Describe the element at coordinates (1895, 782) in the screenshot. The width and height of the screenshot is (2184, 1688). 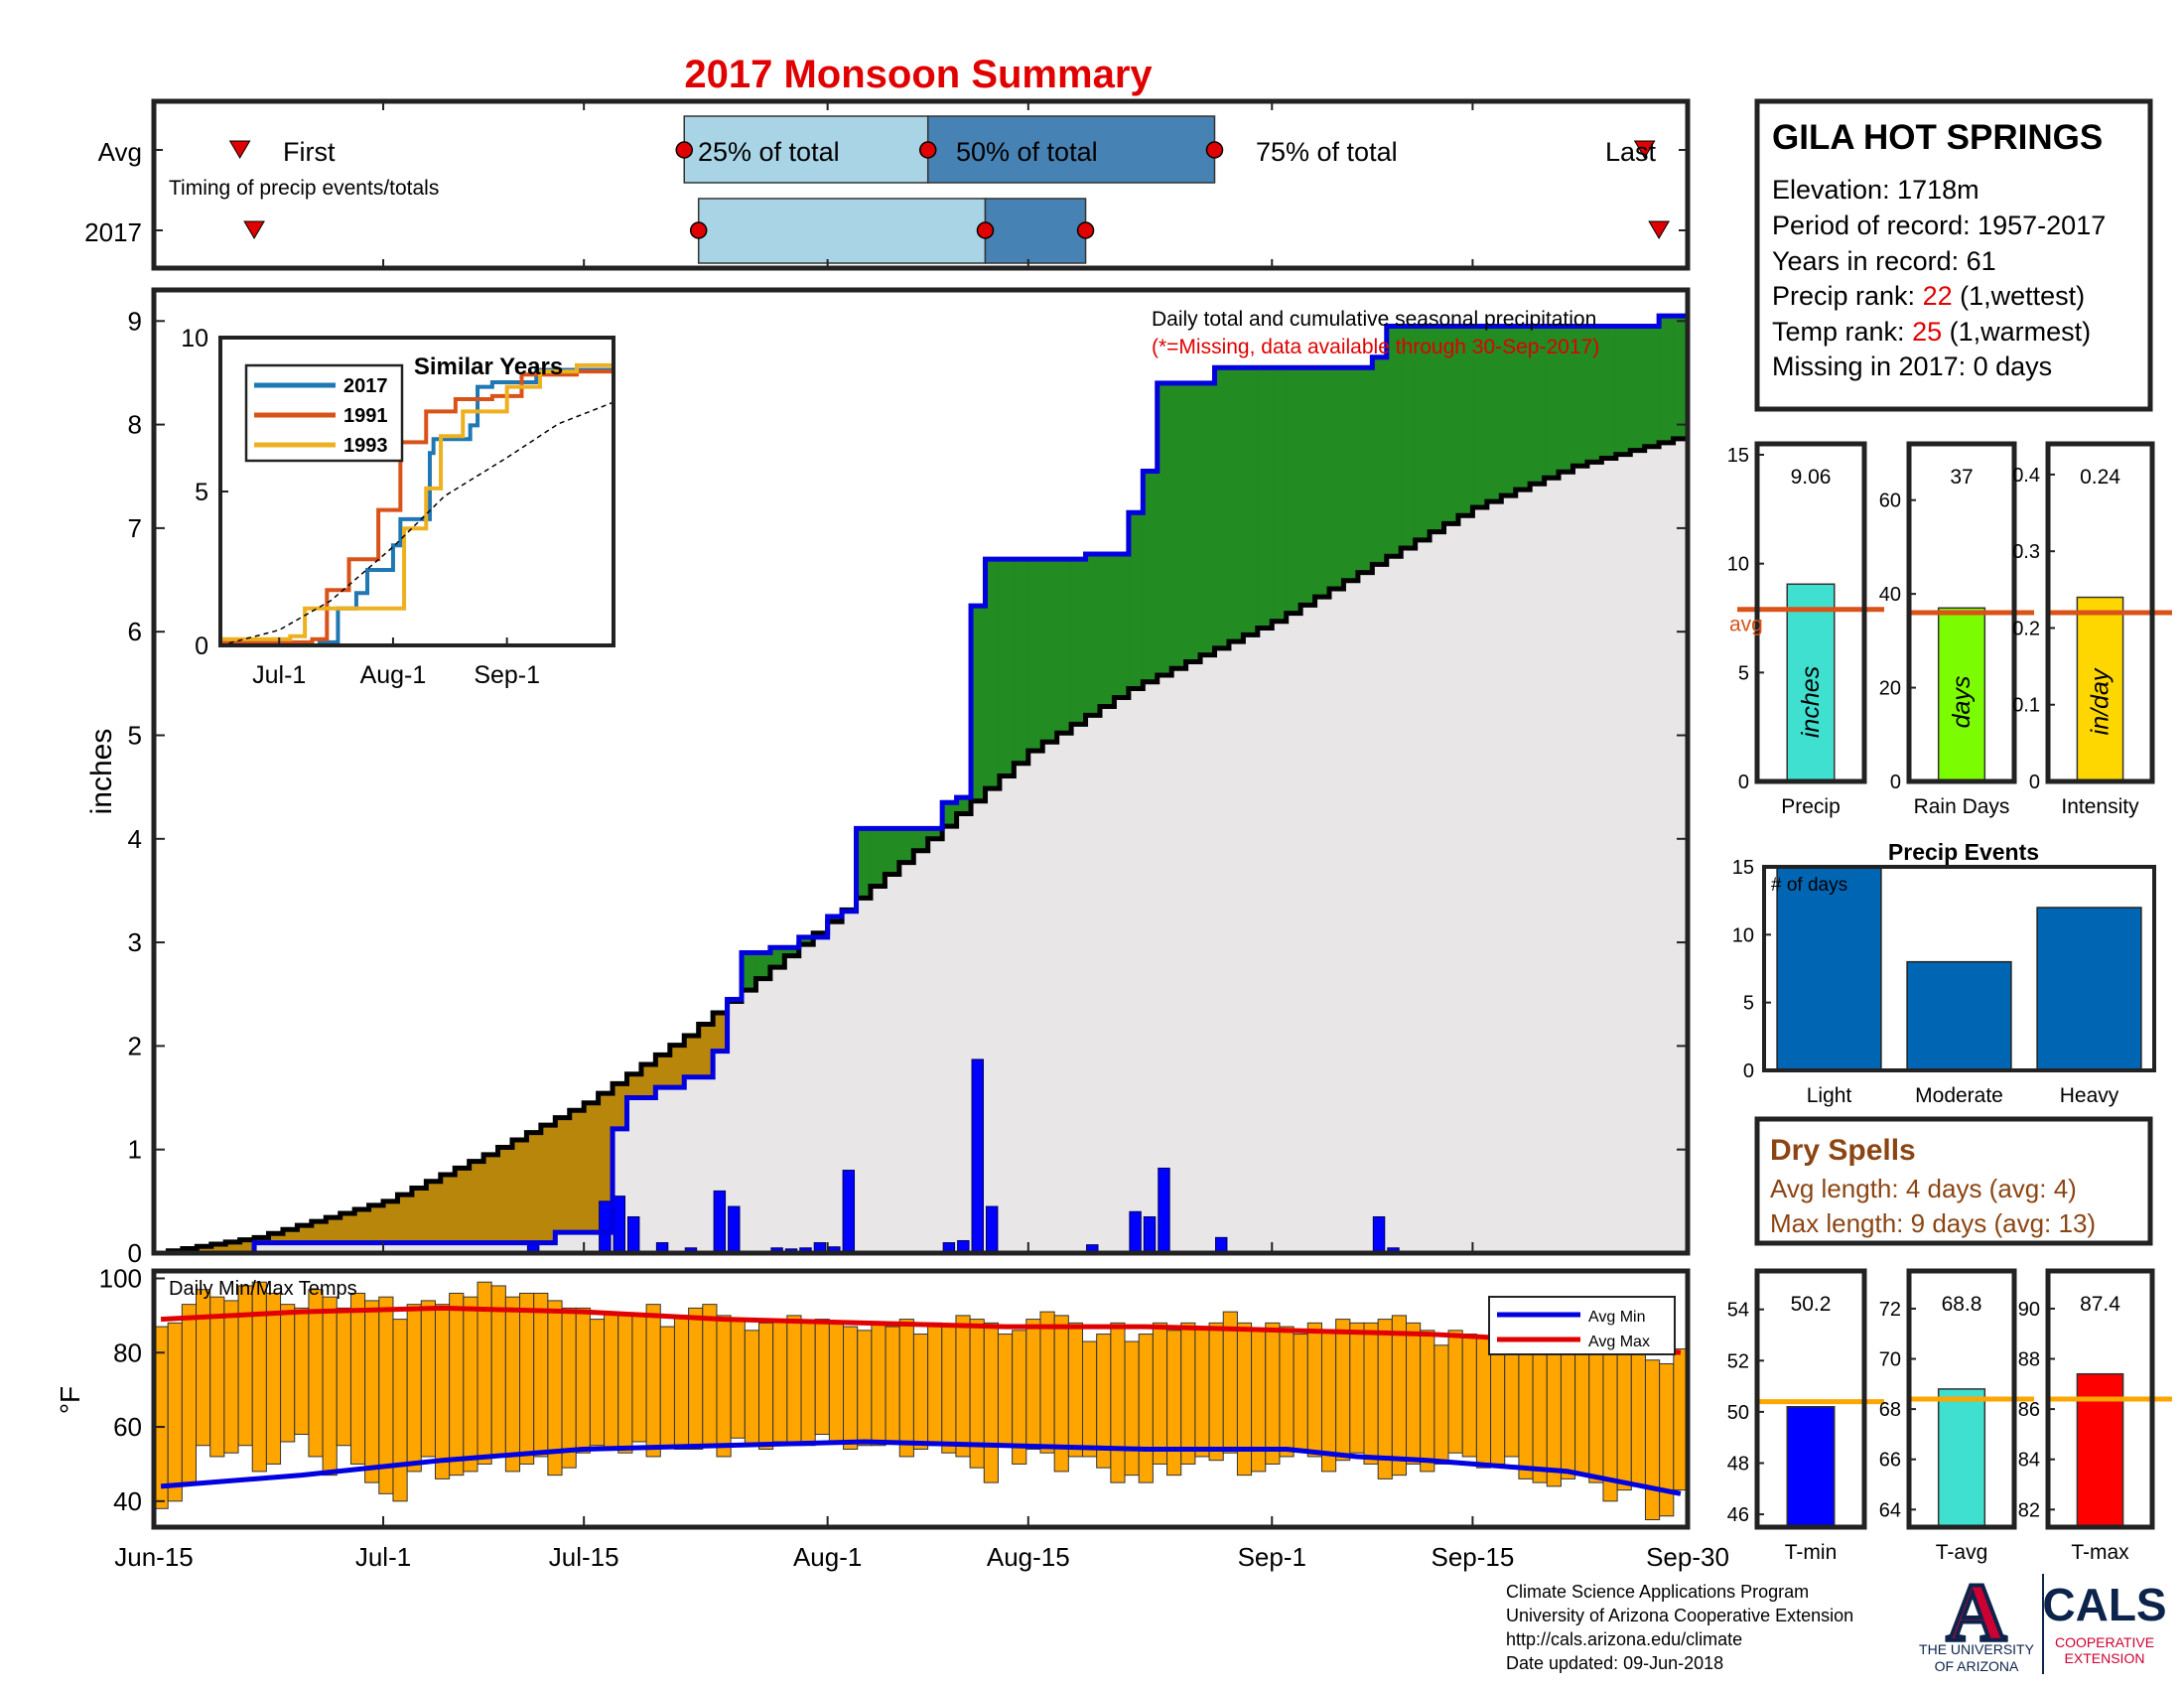
I see `stat-raindays-ytick-label: 0` at that location.